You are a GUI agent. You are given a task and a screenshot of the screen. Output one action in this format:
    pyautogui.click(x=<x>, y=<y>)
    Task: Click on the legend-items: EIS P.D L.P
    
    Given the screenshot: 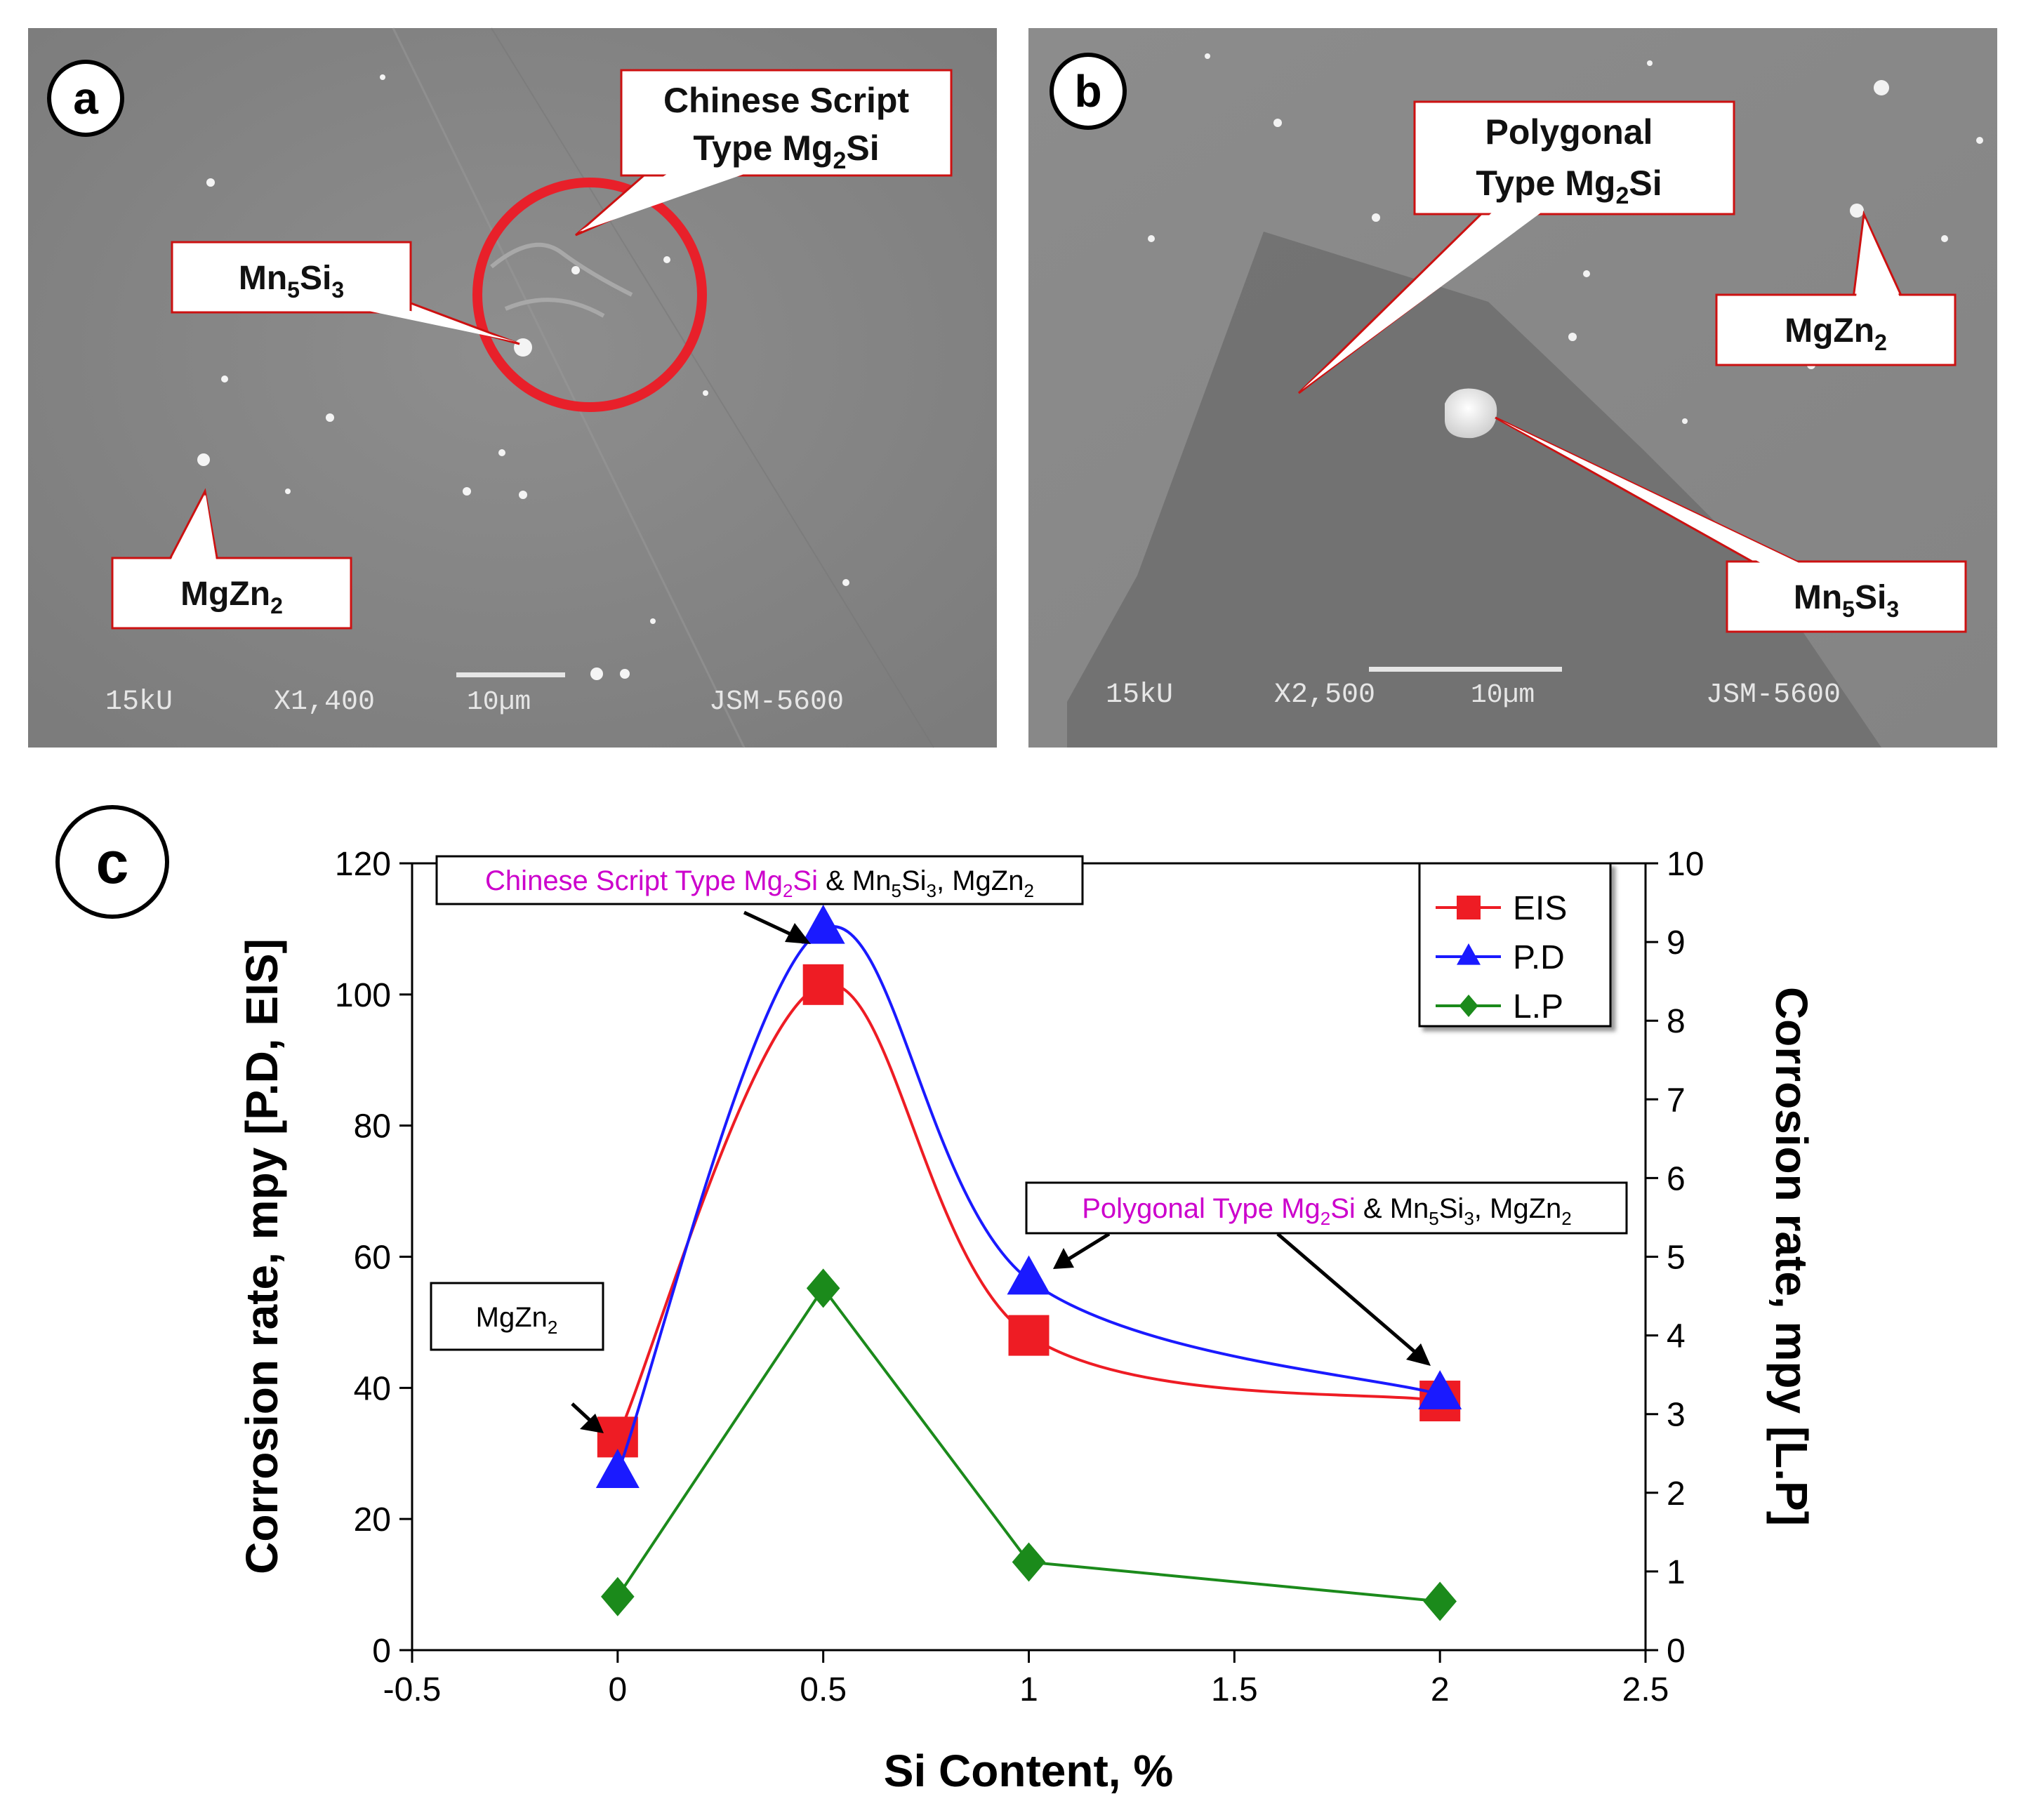 What is the action you would take?
    pyautogui.click(x=1501, y=957)
    